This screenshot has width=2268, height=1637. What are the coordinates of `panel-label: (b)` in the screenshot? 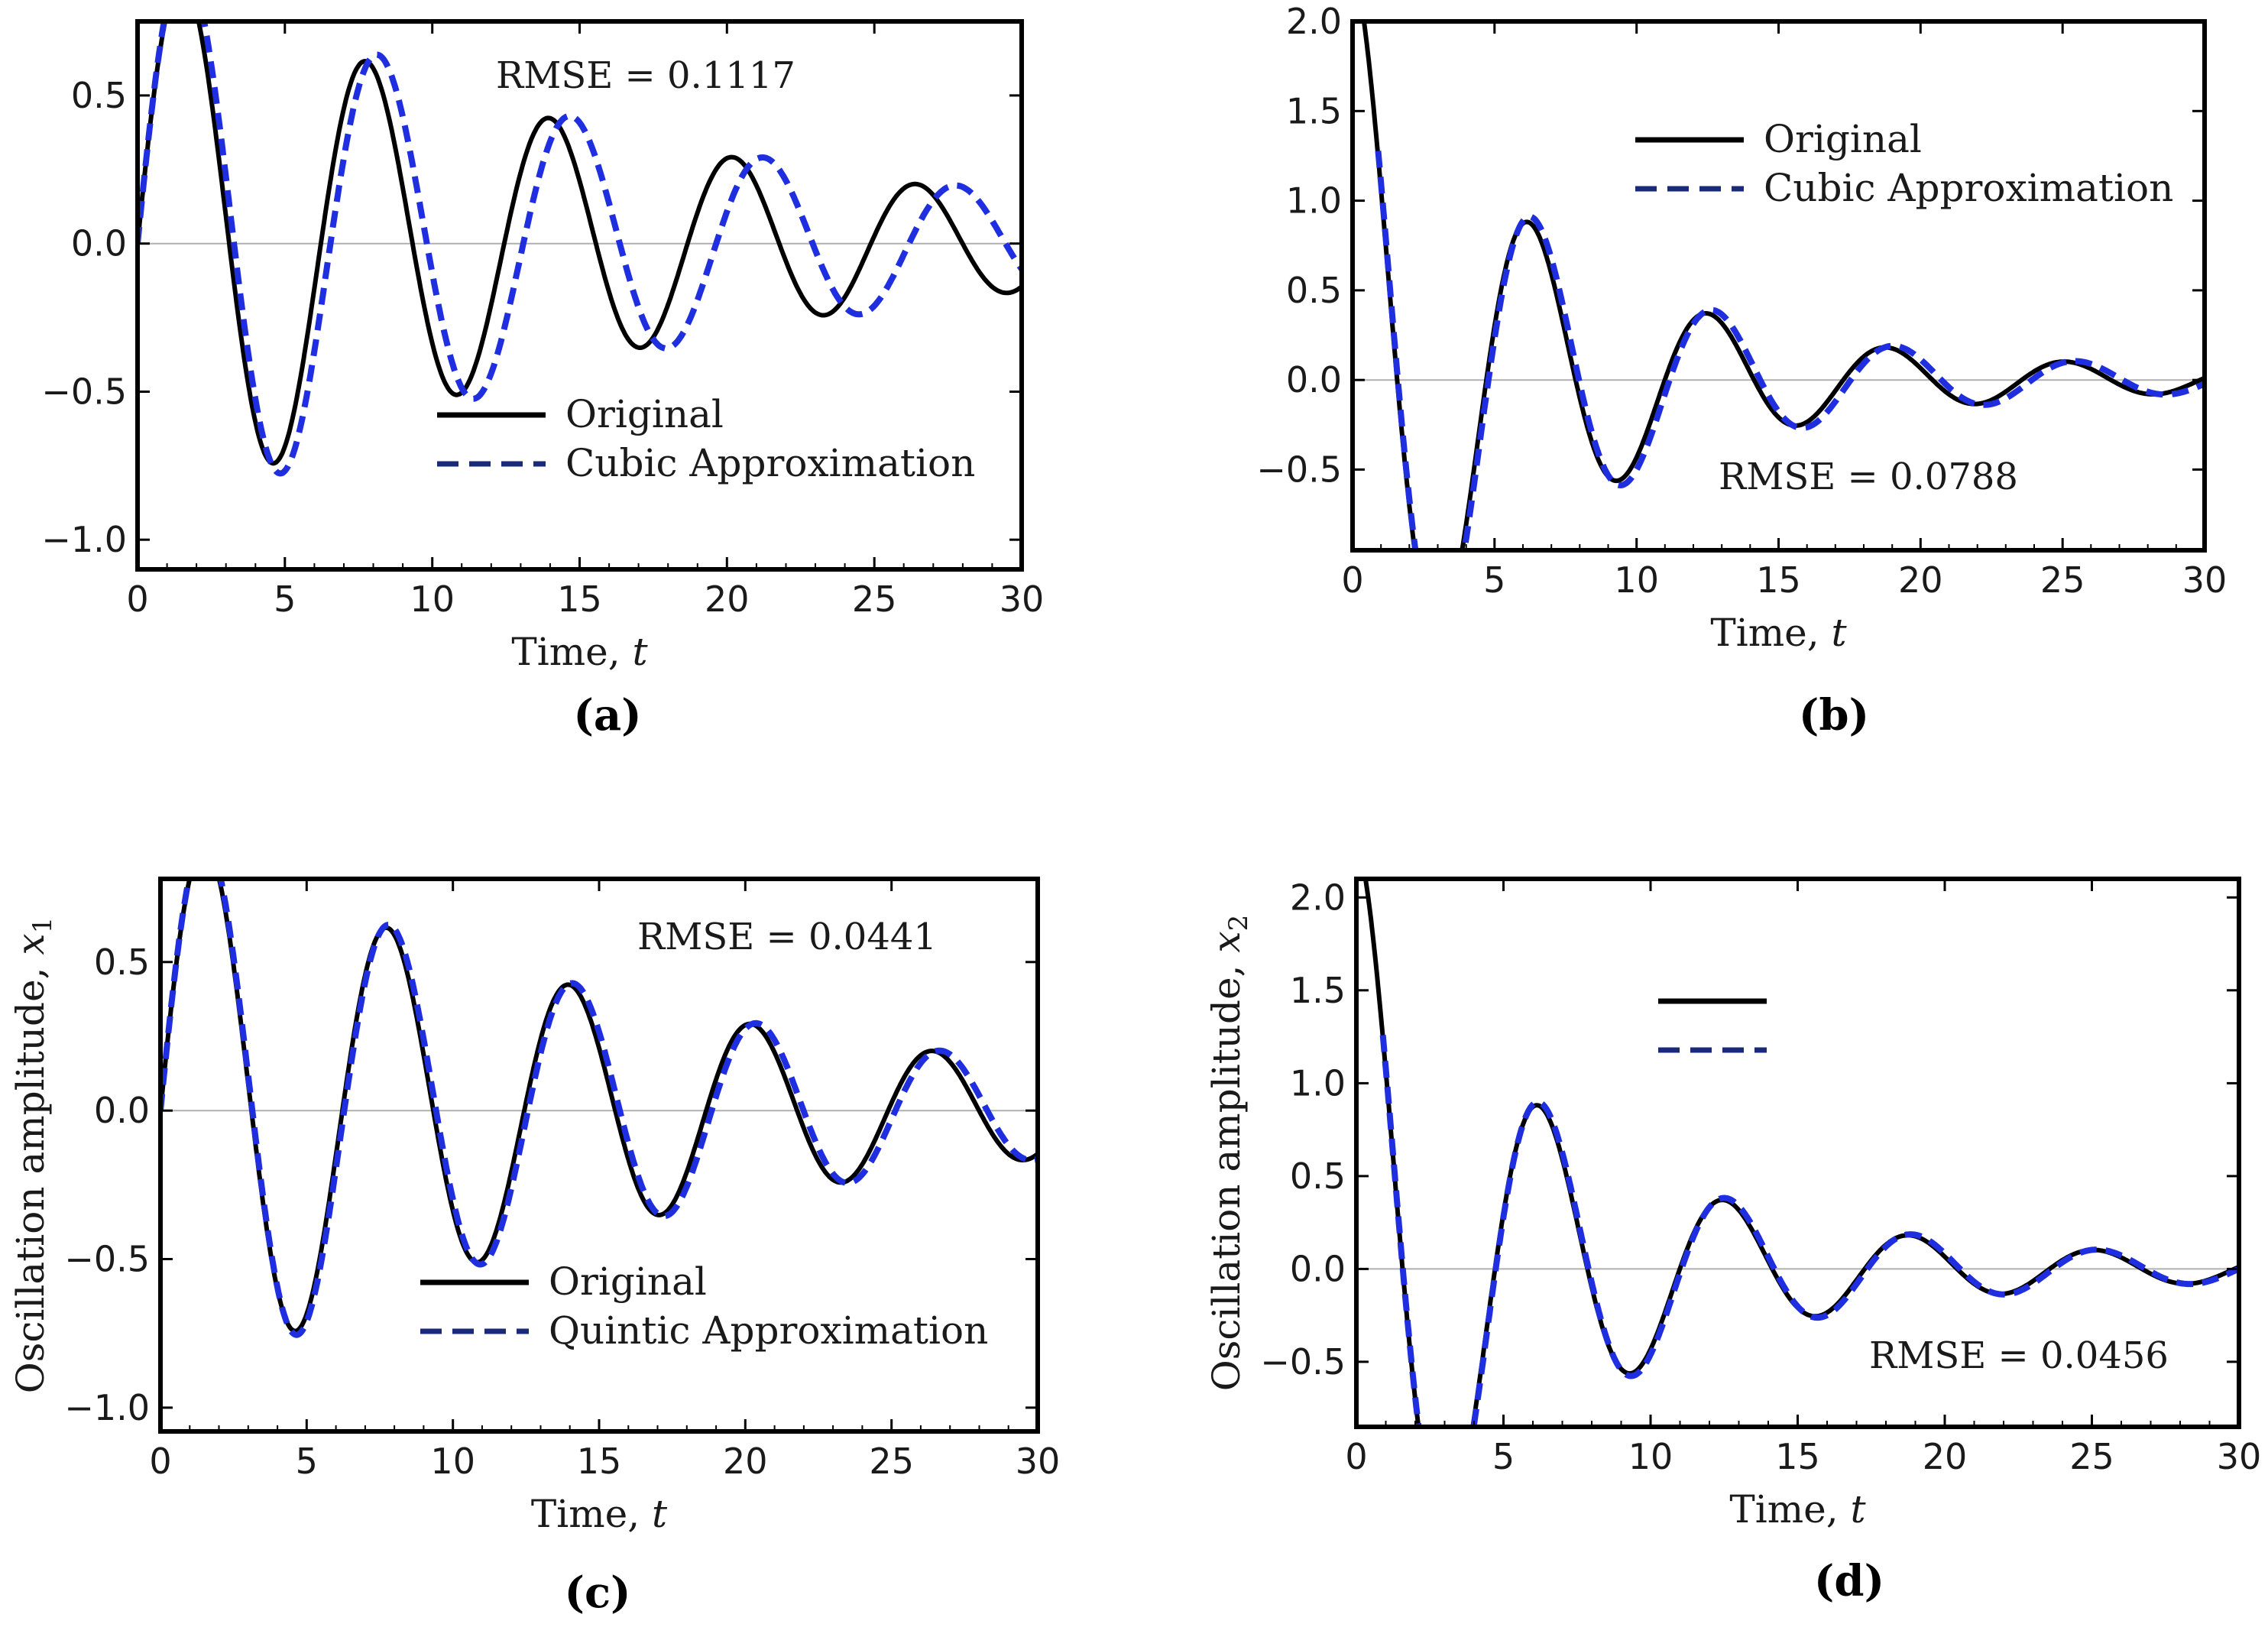 It's located at (1834, 715).